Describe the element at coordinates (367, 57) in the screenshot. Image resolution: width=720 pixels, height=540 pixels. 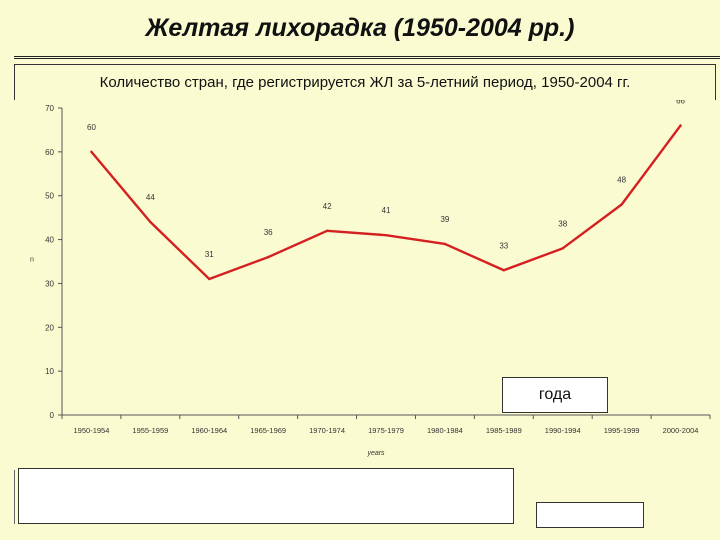
I see `title-divider` at that location.